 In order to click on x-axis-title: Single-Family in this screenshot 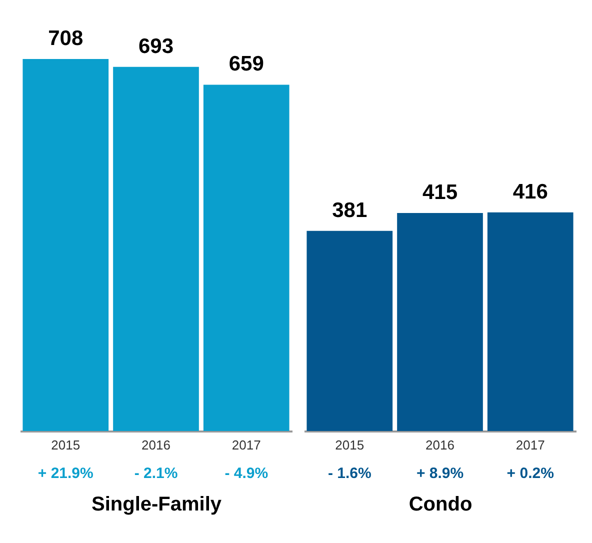, I will do `click(156, 505)`.